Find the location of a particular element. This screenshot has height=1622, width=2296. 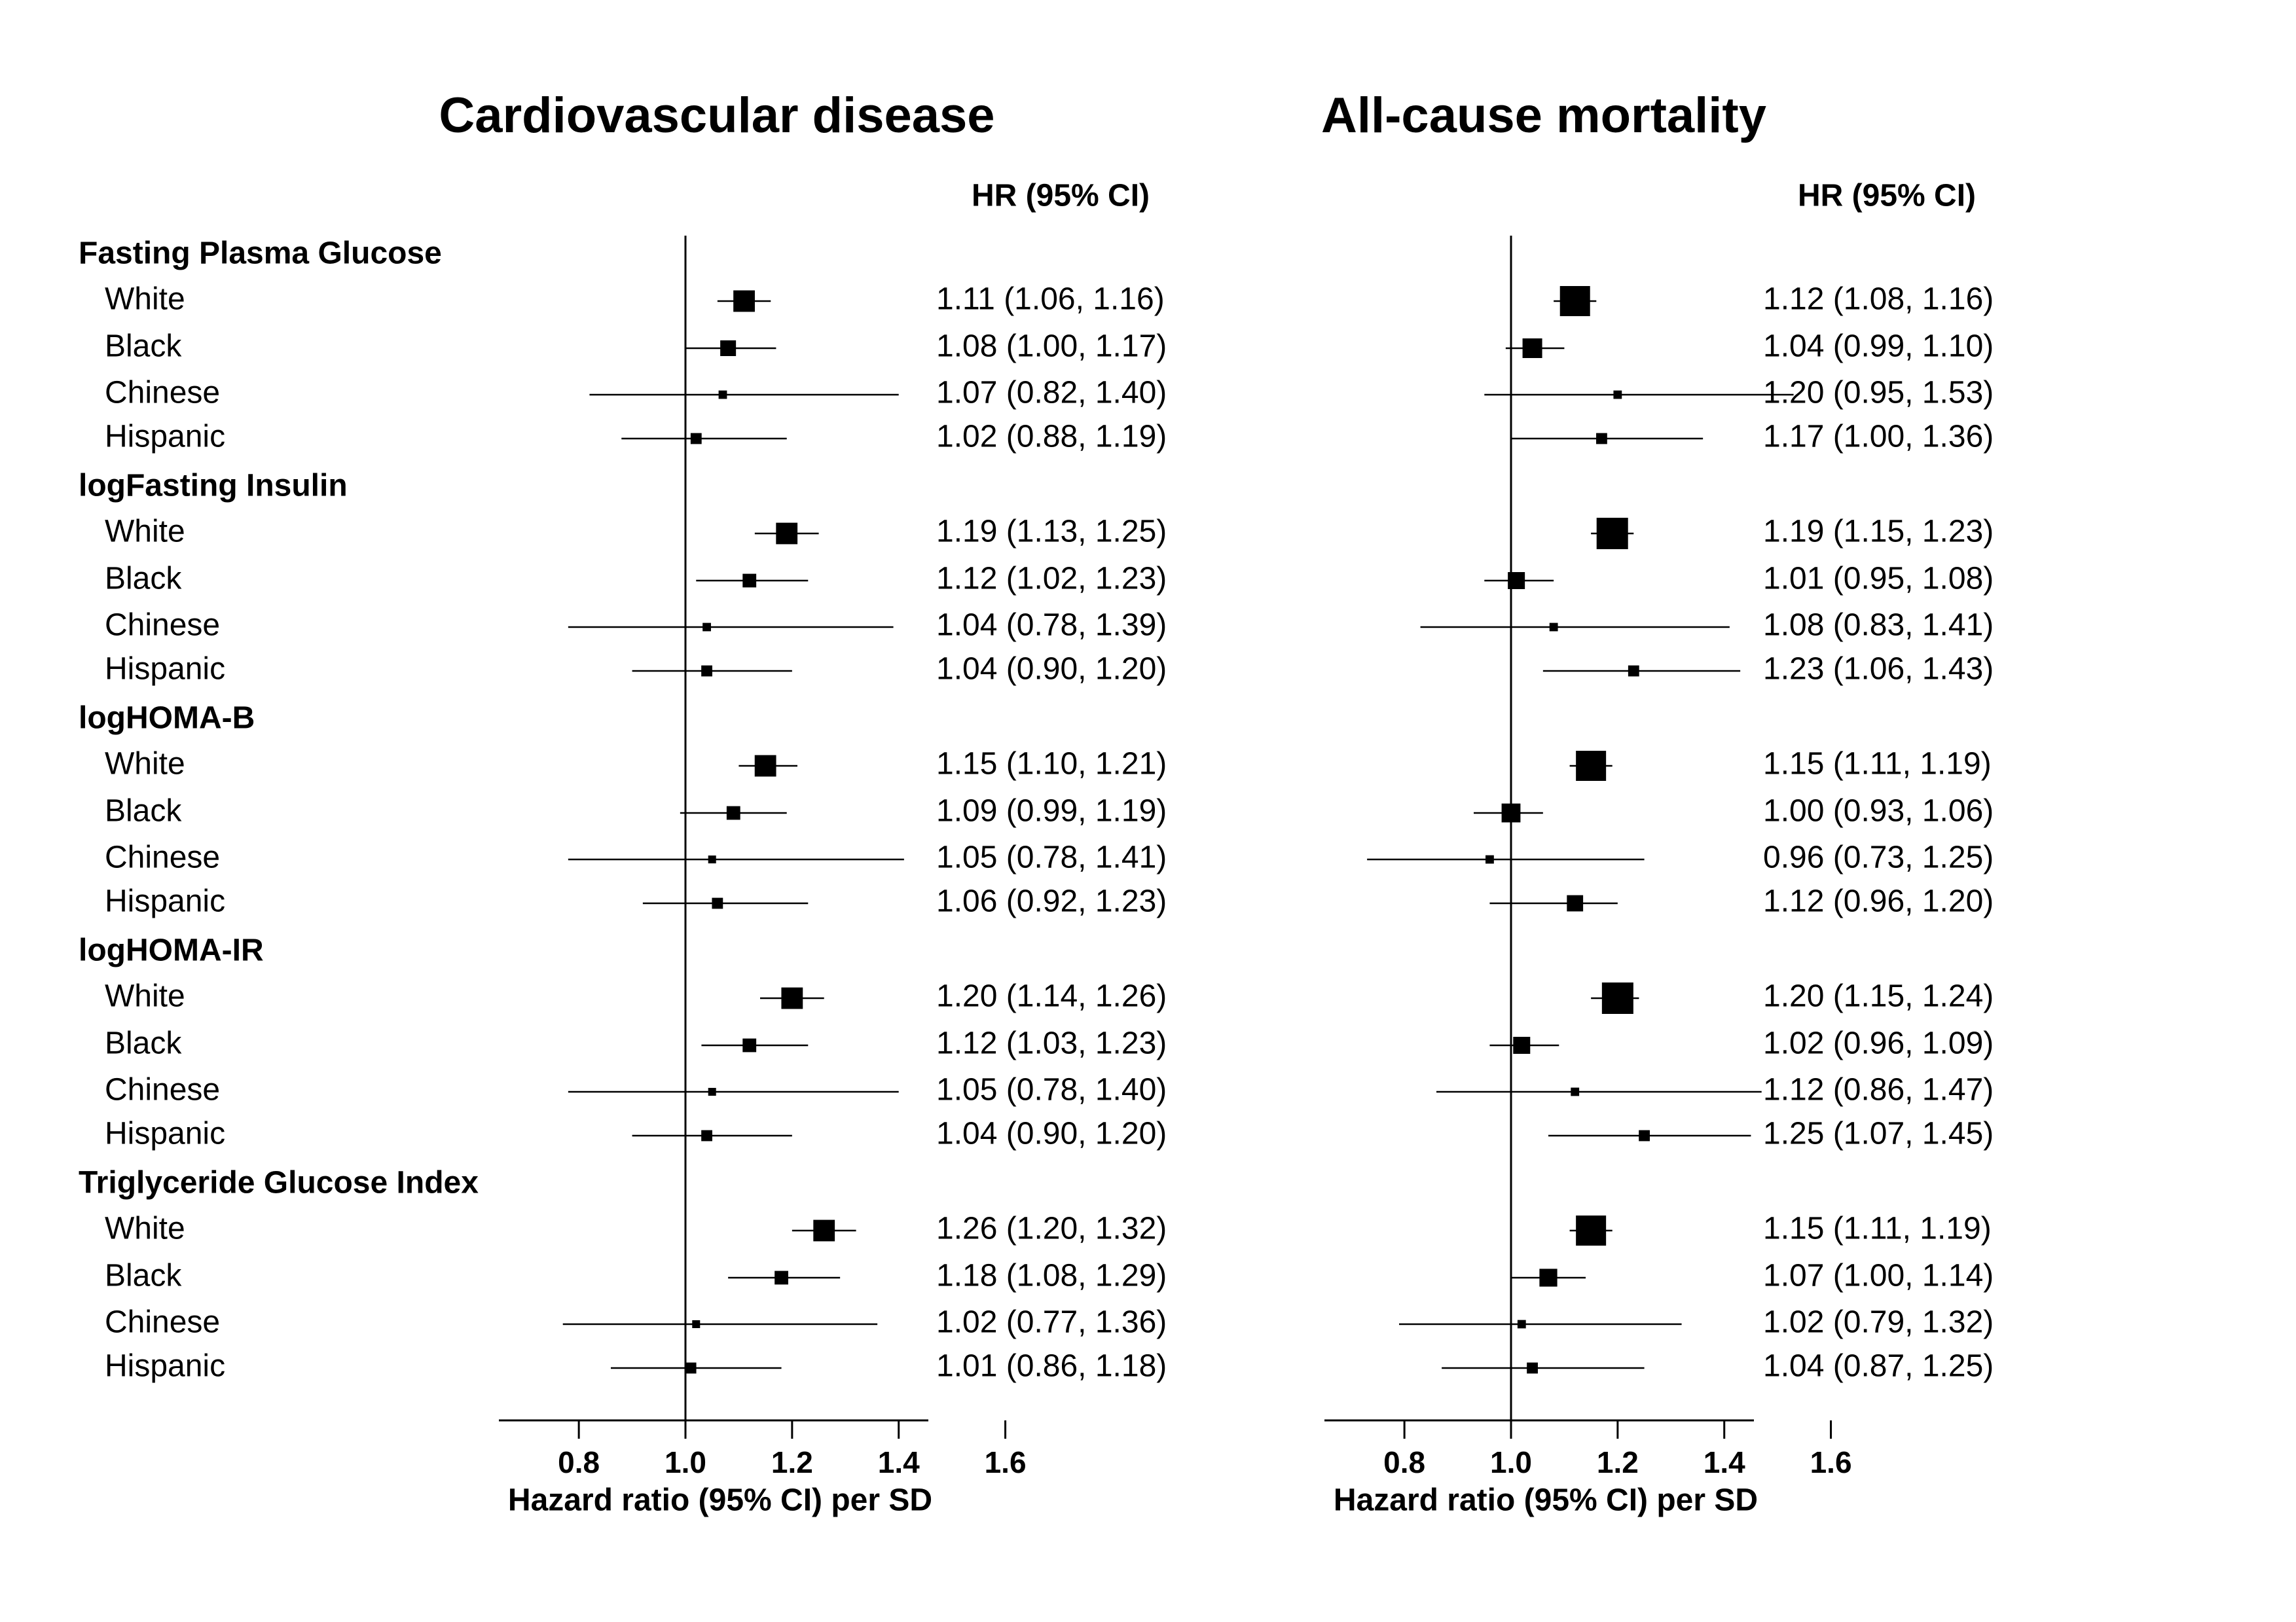

hr-value-text: 1.08 (0.83, 1.41) is located at coordinates (1878, 625).